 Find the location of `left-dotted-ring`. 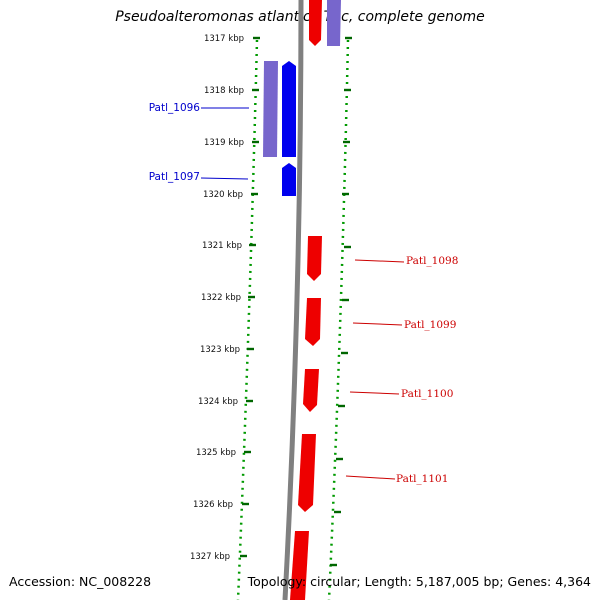

left-dotted-ring is located at coordinates (247, 319).